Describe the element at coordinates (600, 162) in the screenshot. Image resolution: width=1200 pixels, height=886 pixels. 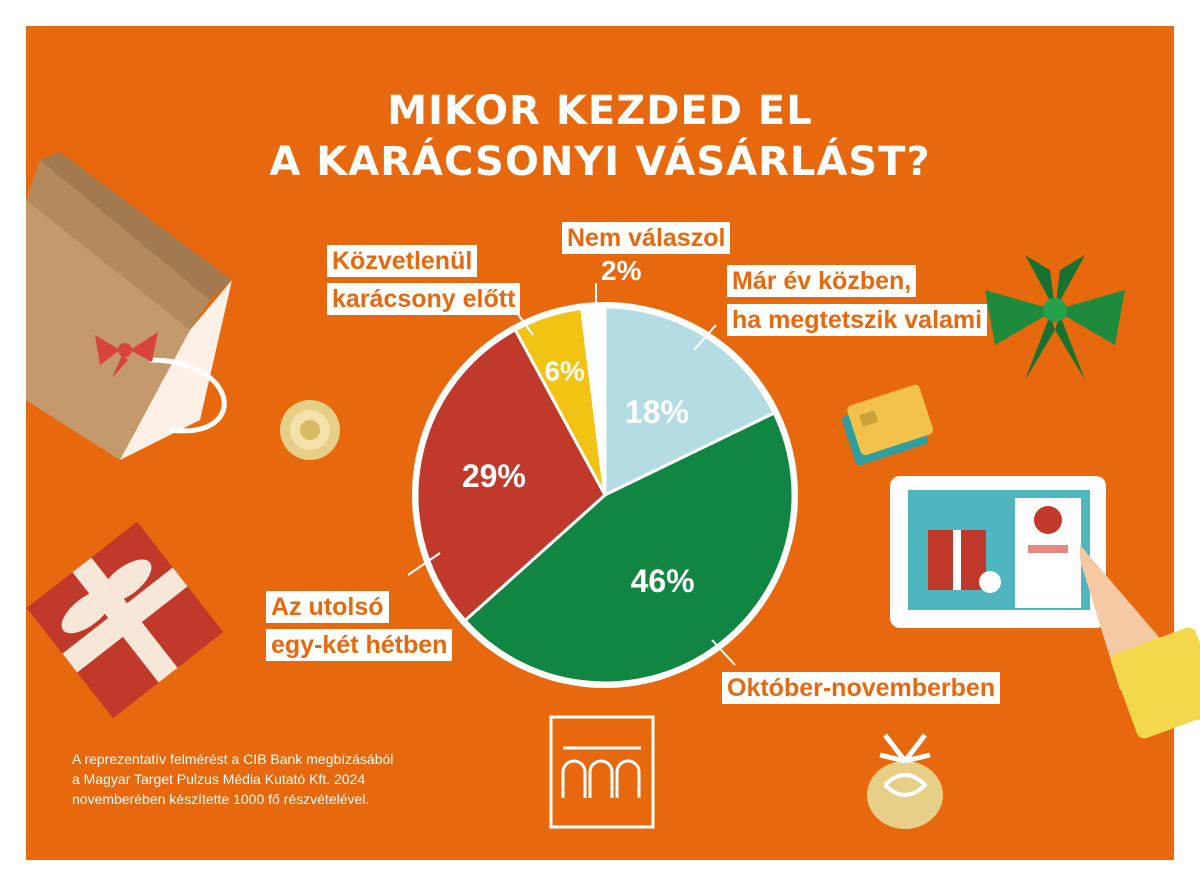
I see `chart-title-line-2: A KARÁCSONYI VÁSÁRLÁST?` at that location.